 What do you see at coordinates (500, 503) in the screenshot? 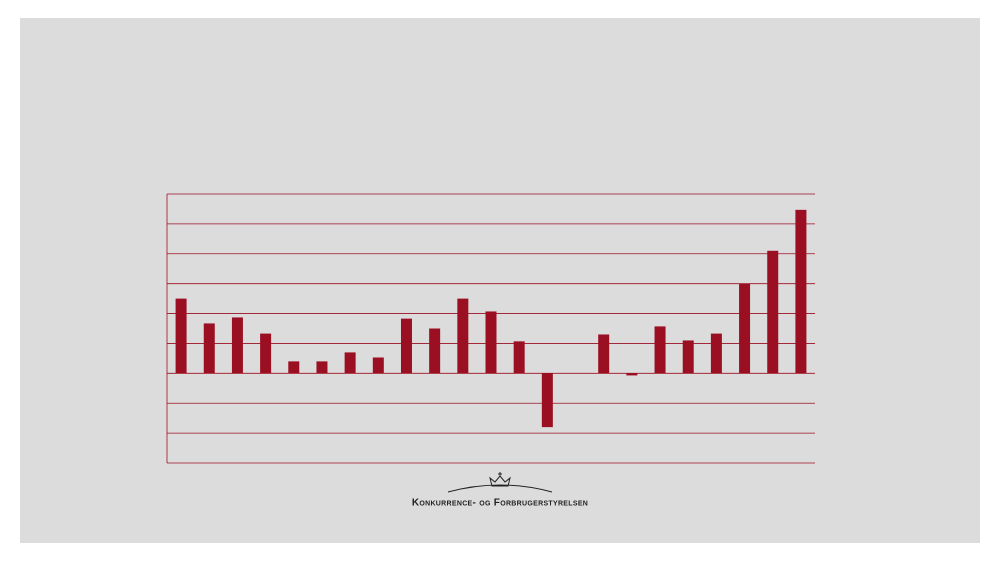
I see `footer-logo-text: Konkurrence- og Forbrugerstyrelsen` at bounding box center [500, 503].